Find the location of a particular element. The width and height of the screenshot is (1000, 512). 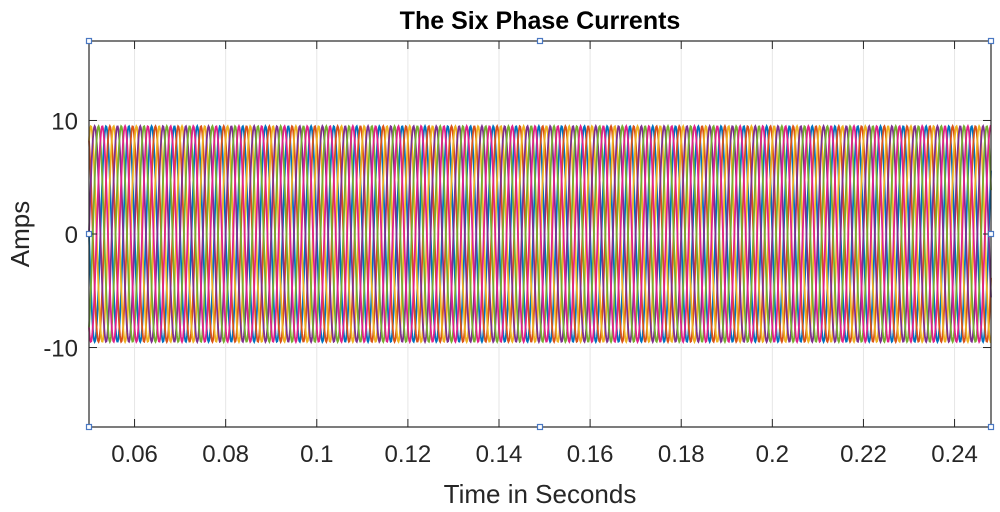

x-tick-label: 0.14 is located at coordinates (499, 454).